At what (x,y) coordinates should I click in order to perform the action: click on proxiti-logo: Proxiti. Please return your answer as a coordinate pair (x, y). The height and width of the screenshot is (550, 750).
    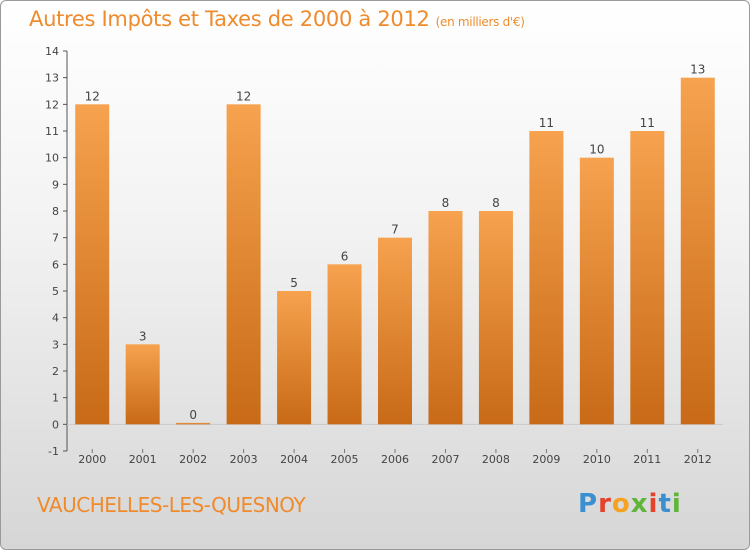
    Looking at the image, I should click on (630, 504).